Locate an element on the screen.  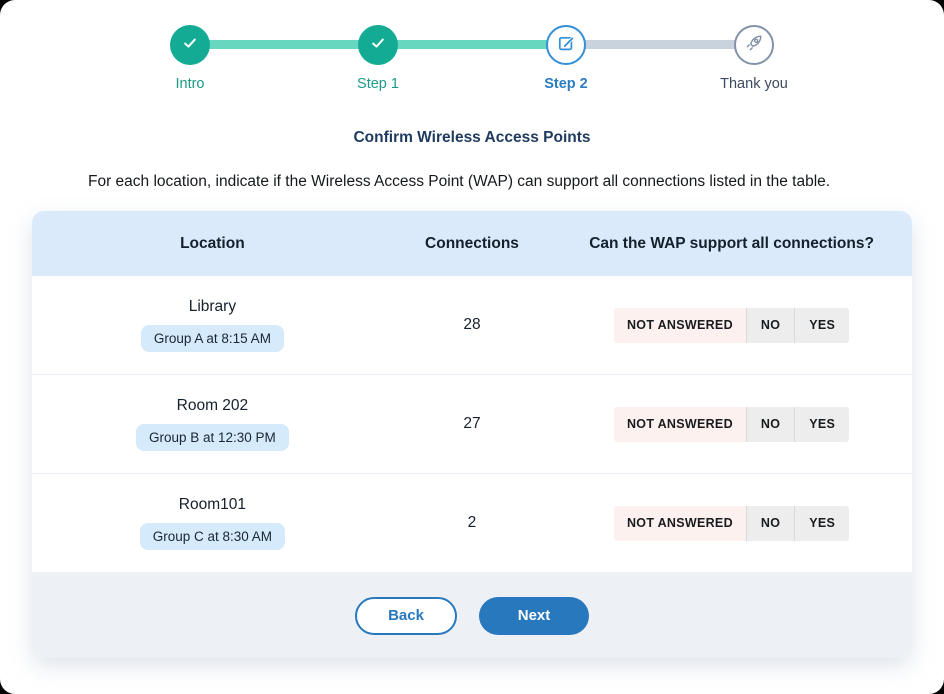
rocket-icon is located at coordinates (754, 45).